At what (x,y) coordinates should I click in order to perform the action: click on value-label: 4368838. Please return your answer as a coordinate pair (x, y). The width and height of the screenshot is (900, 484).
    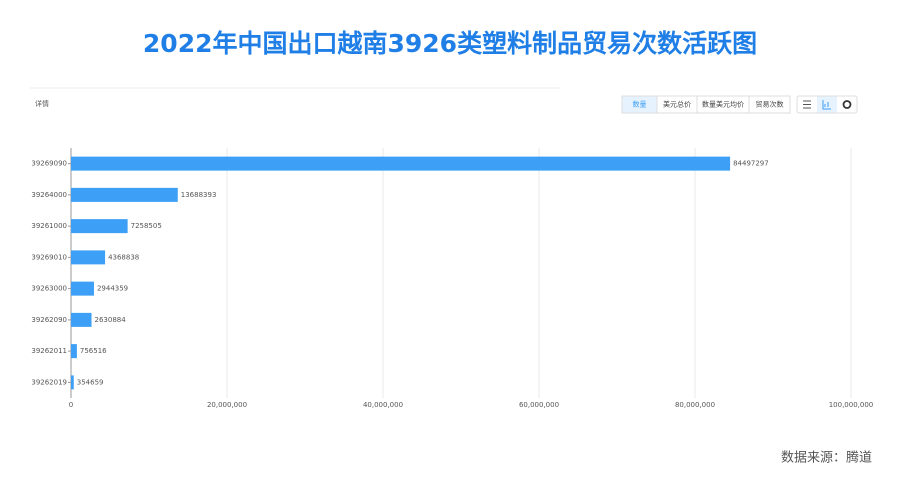
    Looking at the image, I should click on (123, 257).